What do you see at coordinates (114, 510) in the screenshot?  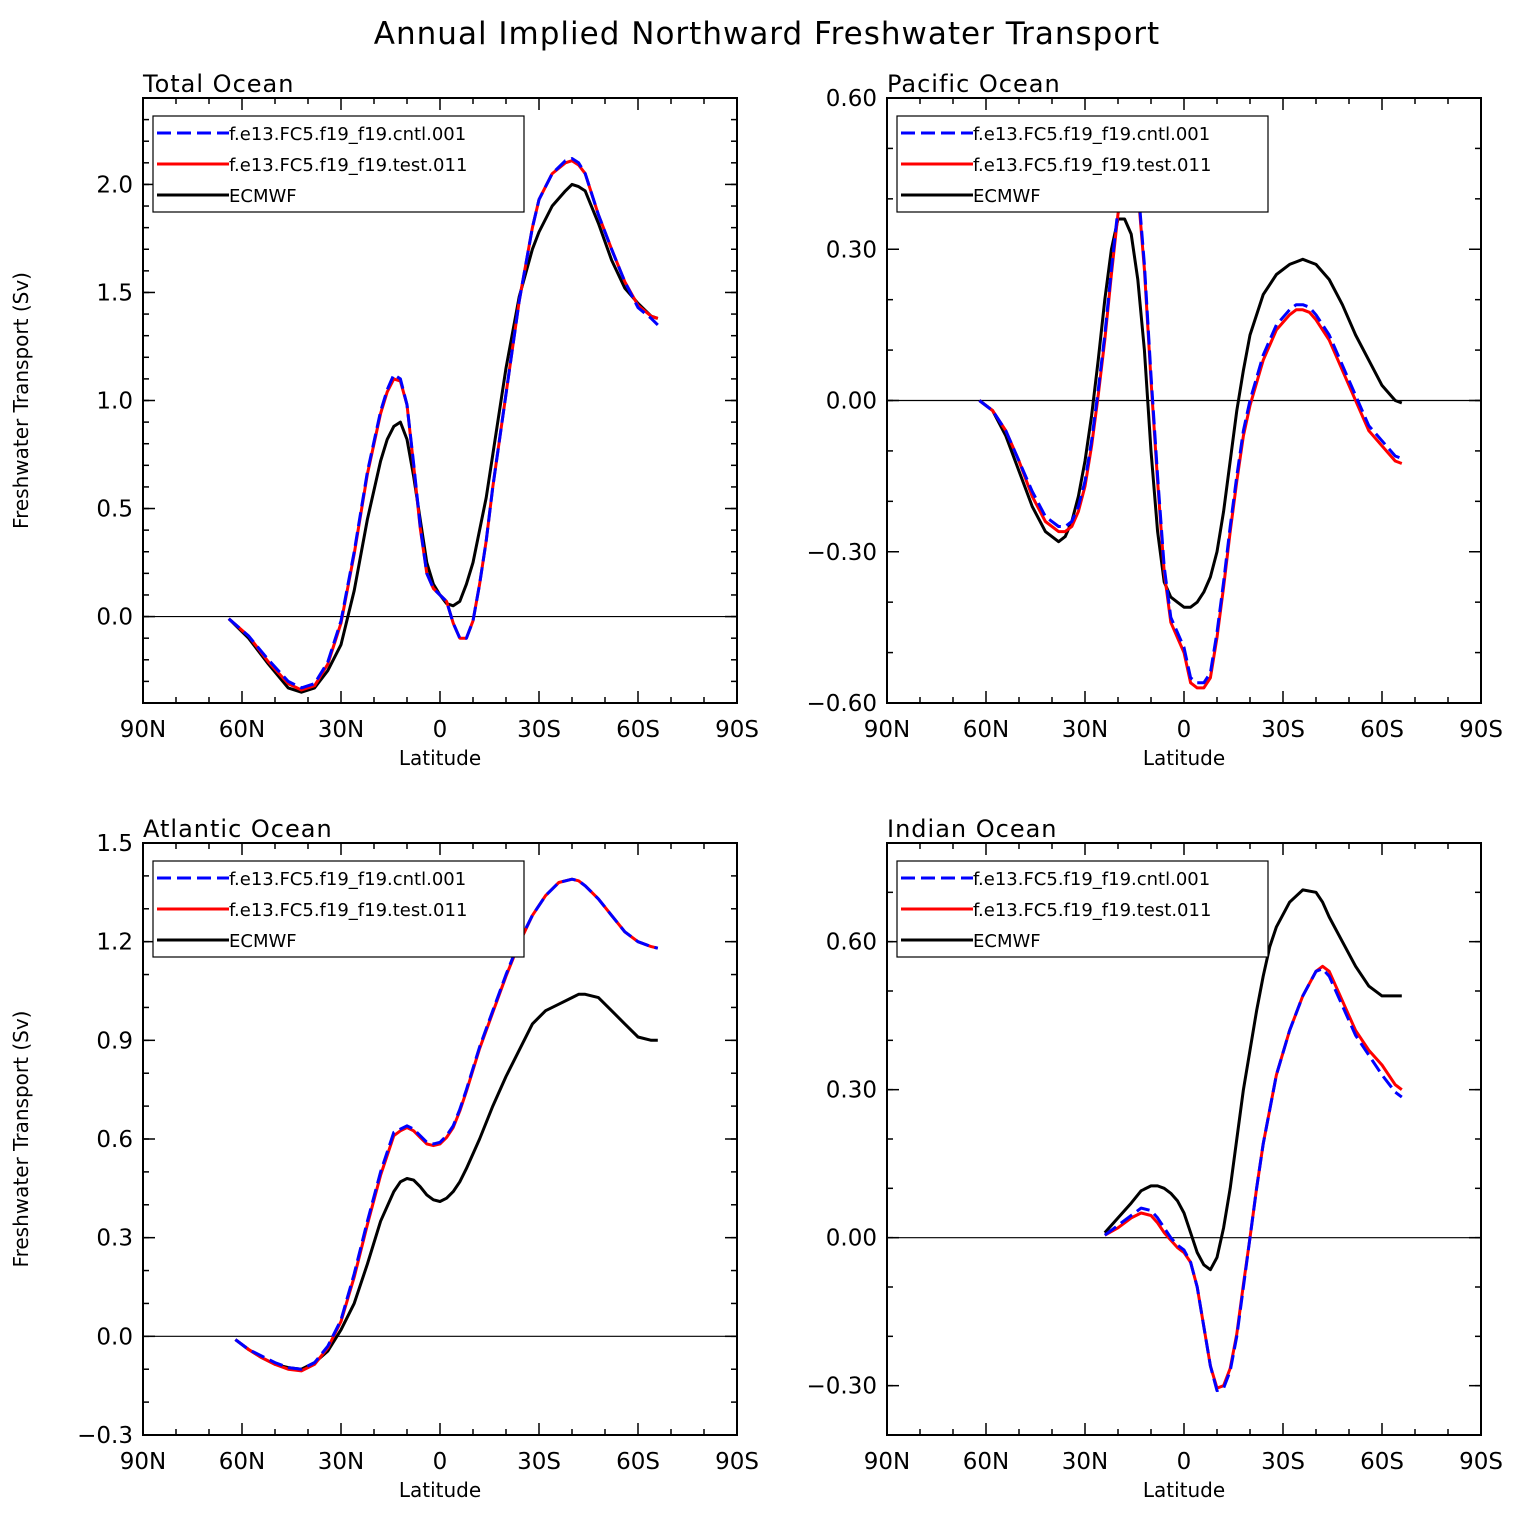 I see `y-tick-label: 0.5` at bounding box center [114, 510].